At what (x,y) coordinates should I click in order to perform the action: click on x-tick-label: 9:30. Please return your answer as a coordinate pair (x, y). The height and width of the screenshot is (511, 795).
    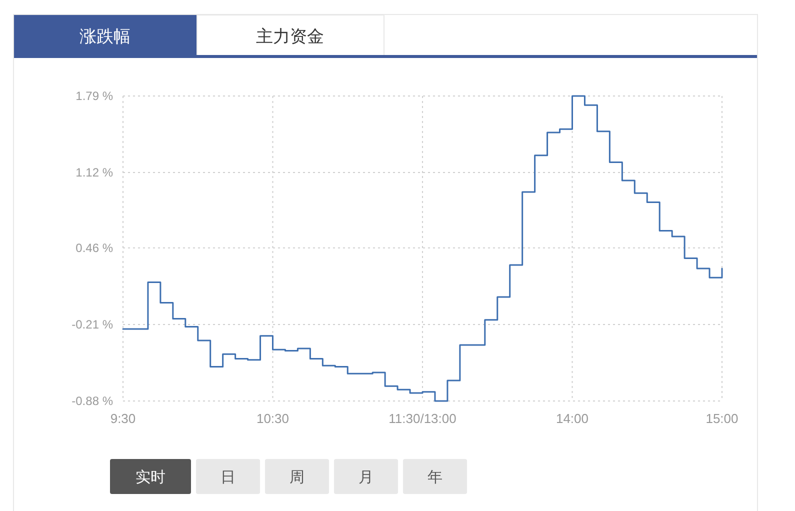
    Looking at the image, I should click on (123, 418).